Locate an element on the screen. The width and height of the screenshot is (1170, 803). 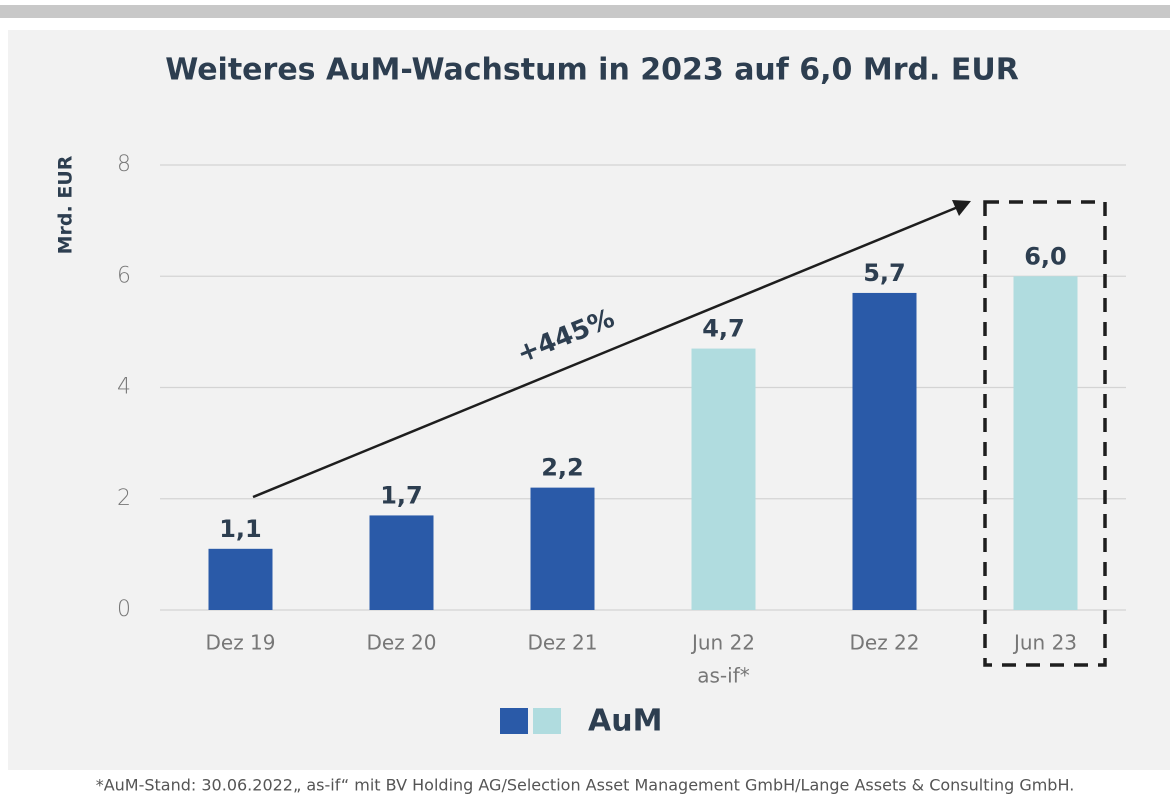
x-tick-label: Dez 22 is located at coordinates (884, 643).